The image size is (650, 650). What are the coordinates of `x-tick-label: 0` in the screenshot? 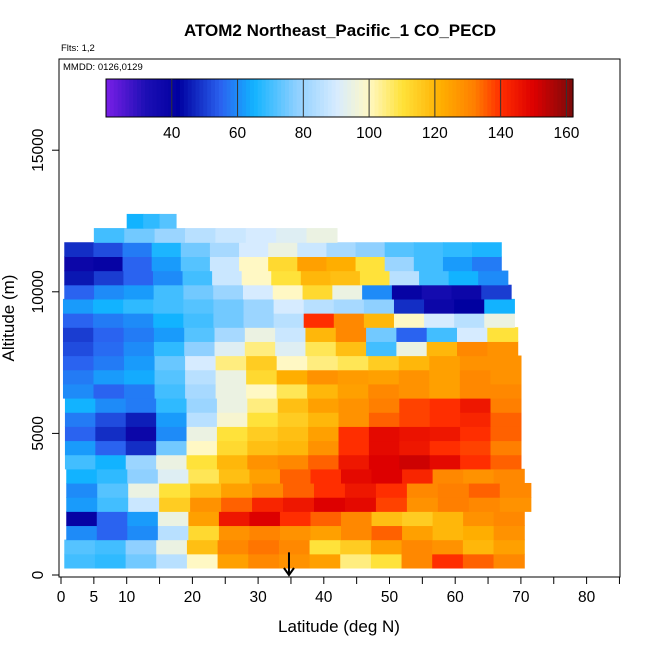 It's located at (61, 597).